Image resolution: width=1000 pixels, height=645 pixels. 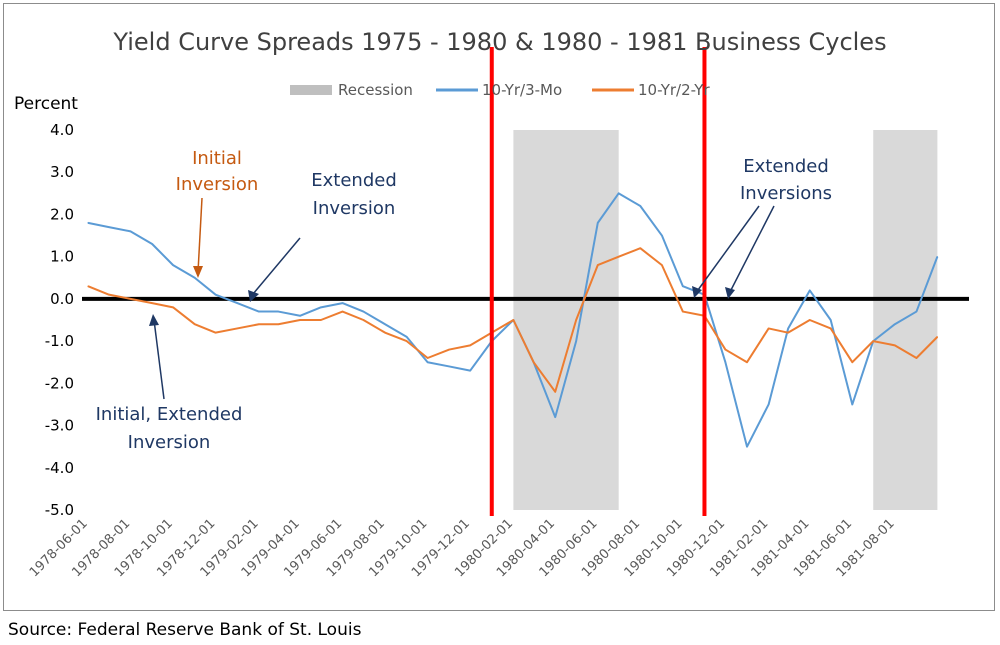 I want to click on annotation-extended-inversions-line2: Inversions, so click(x=786, y=193).